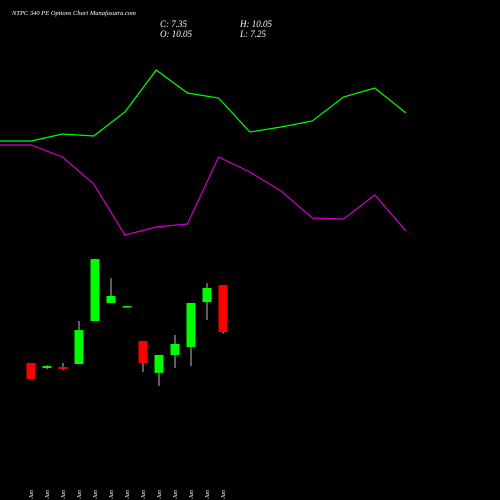  Describe the element at coordinates (48, 495) in the screenshot. I see `x-tick-label: 06 Jan` at that location.